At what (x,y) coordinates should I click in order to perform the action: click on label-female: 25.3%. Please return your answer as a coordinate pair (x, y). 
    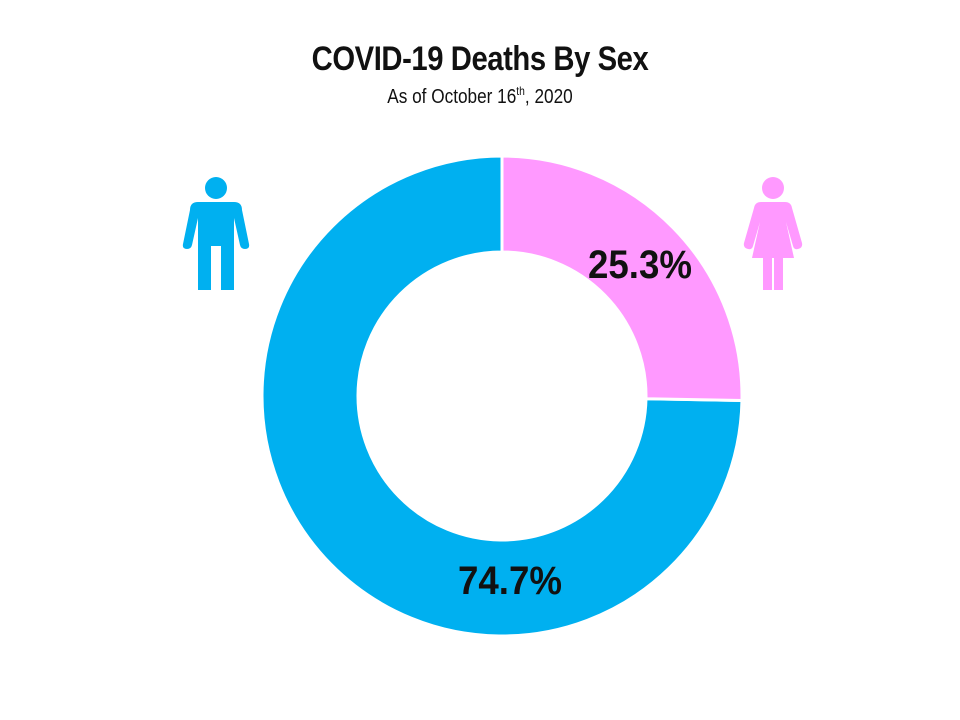
    Looking at the image, I should click on (640, 265).